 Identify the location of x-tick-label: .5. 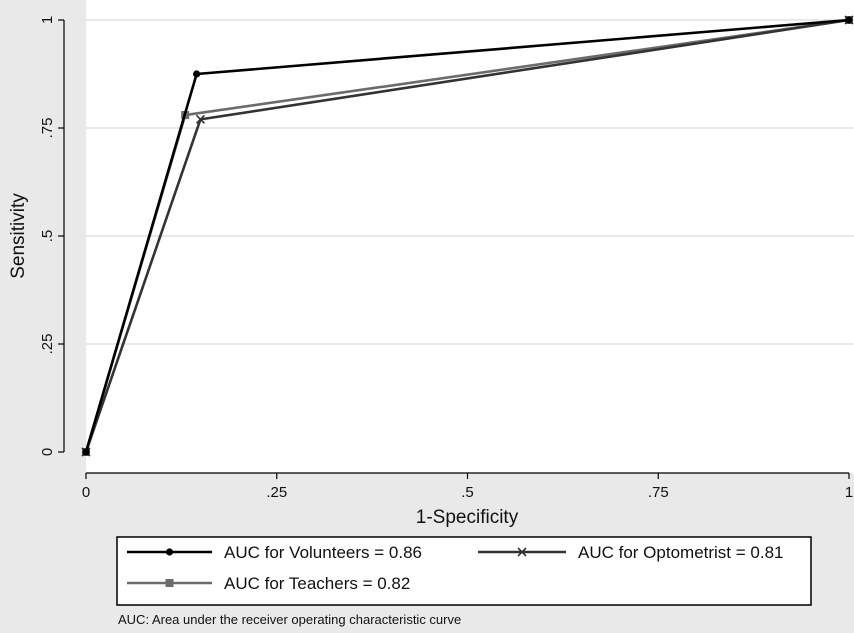
(467, 492).